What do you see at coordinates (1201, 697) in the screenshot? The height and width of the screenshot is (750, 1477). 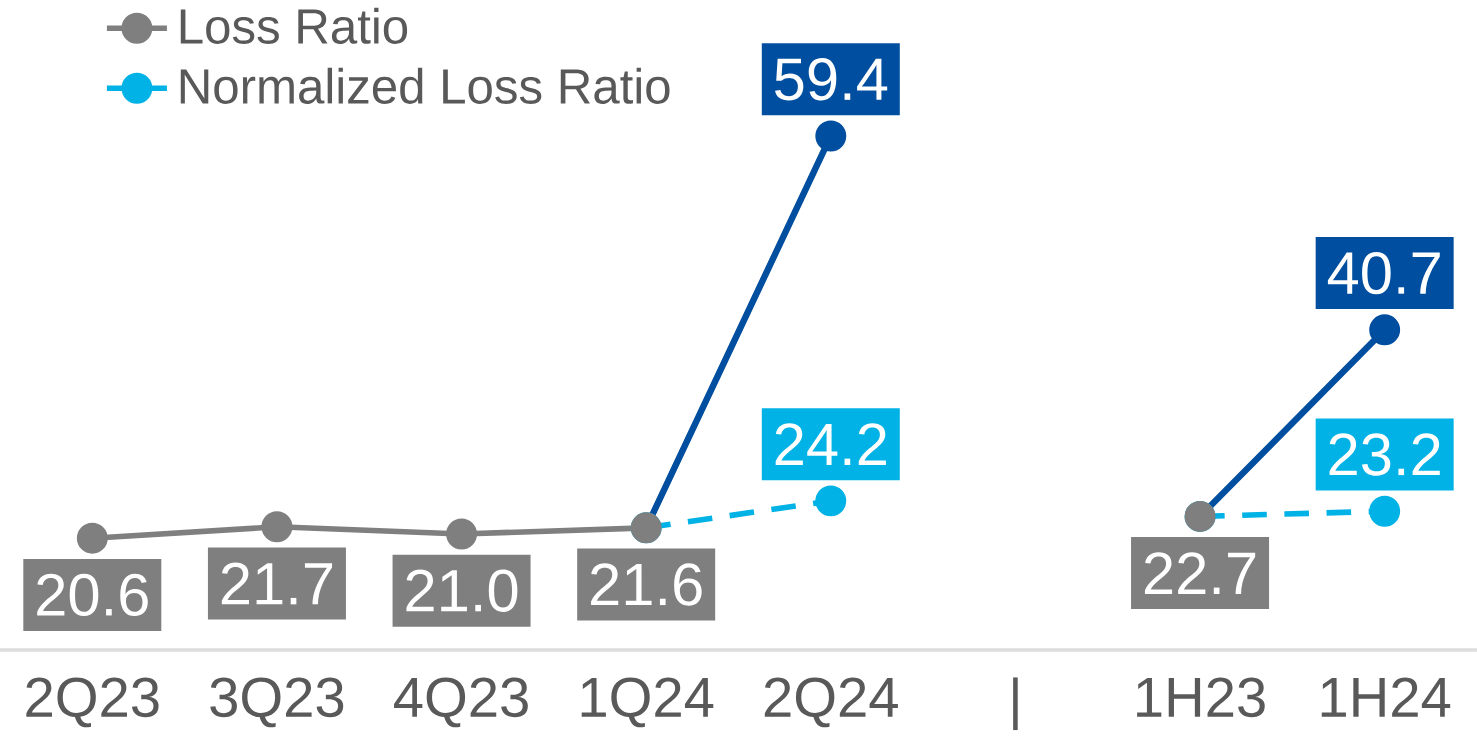 I see `x-tick-label: 1H23` at bounding box center [1201, 697].